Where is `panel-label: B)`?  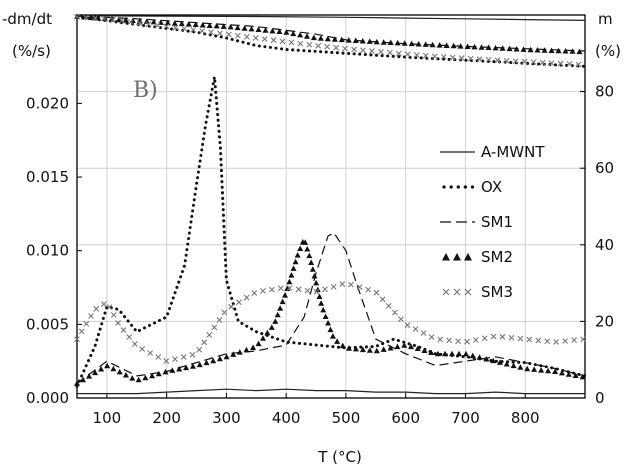 panel-label: B) is located at coordinates (145, 90).